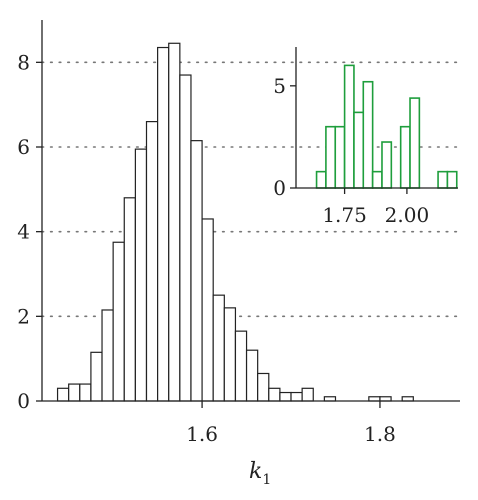 This screenshot has width=478, height=500. I want to click on main-y-tick-labels: 0 2 4 6 8, so click(23, 231).